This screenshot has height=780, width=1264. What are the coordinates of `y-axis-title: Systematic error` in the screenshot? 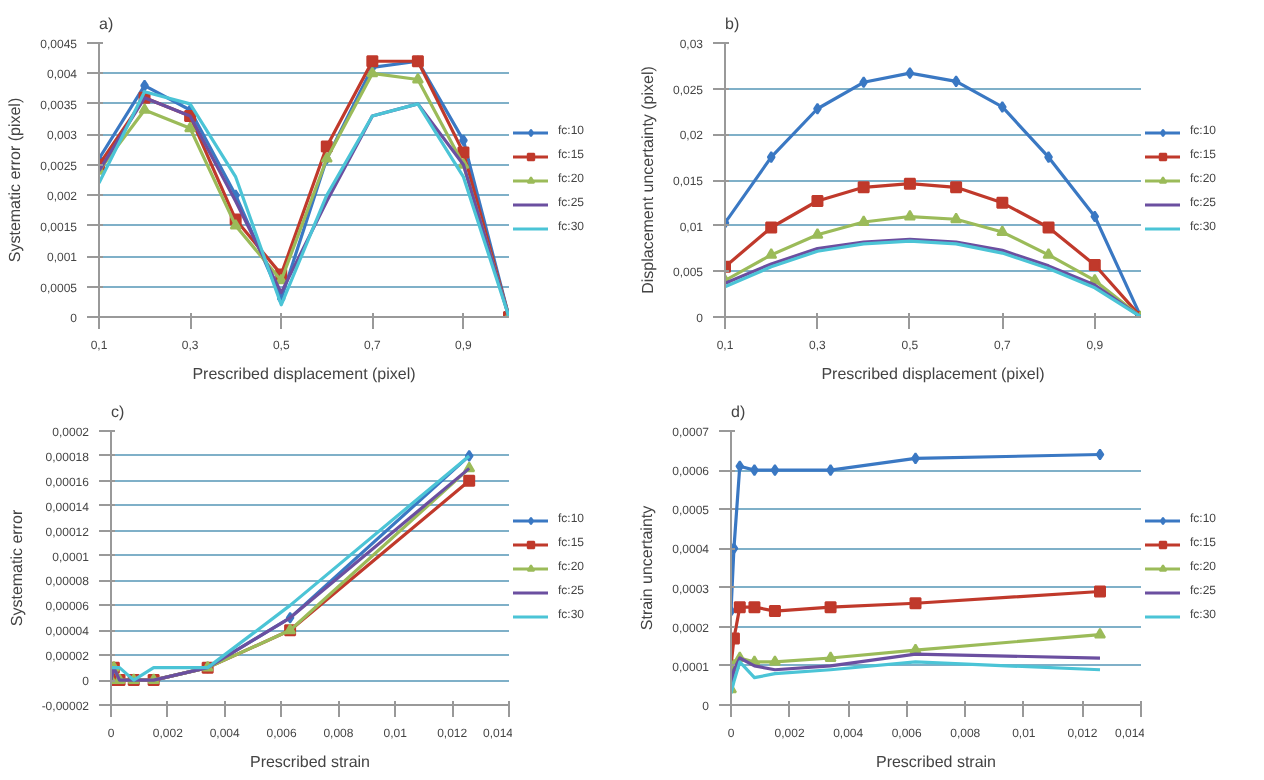 It's located at (16, 568).